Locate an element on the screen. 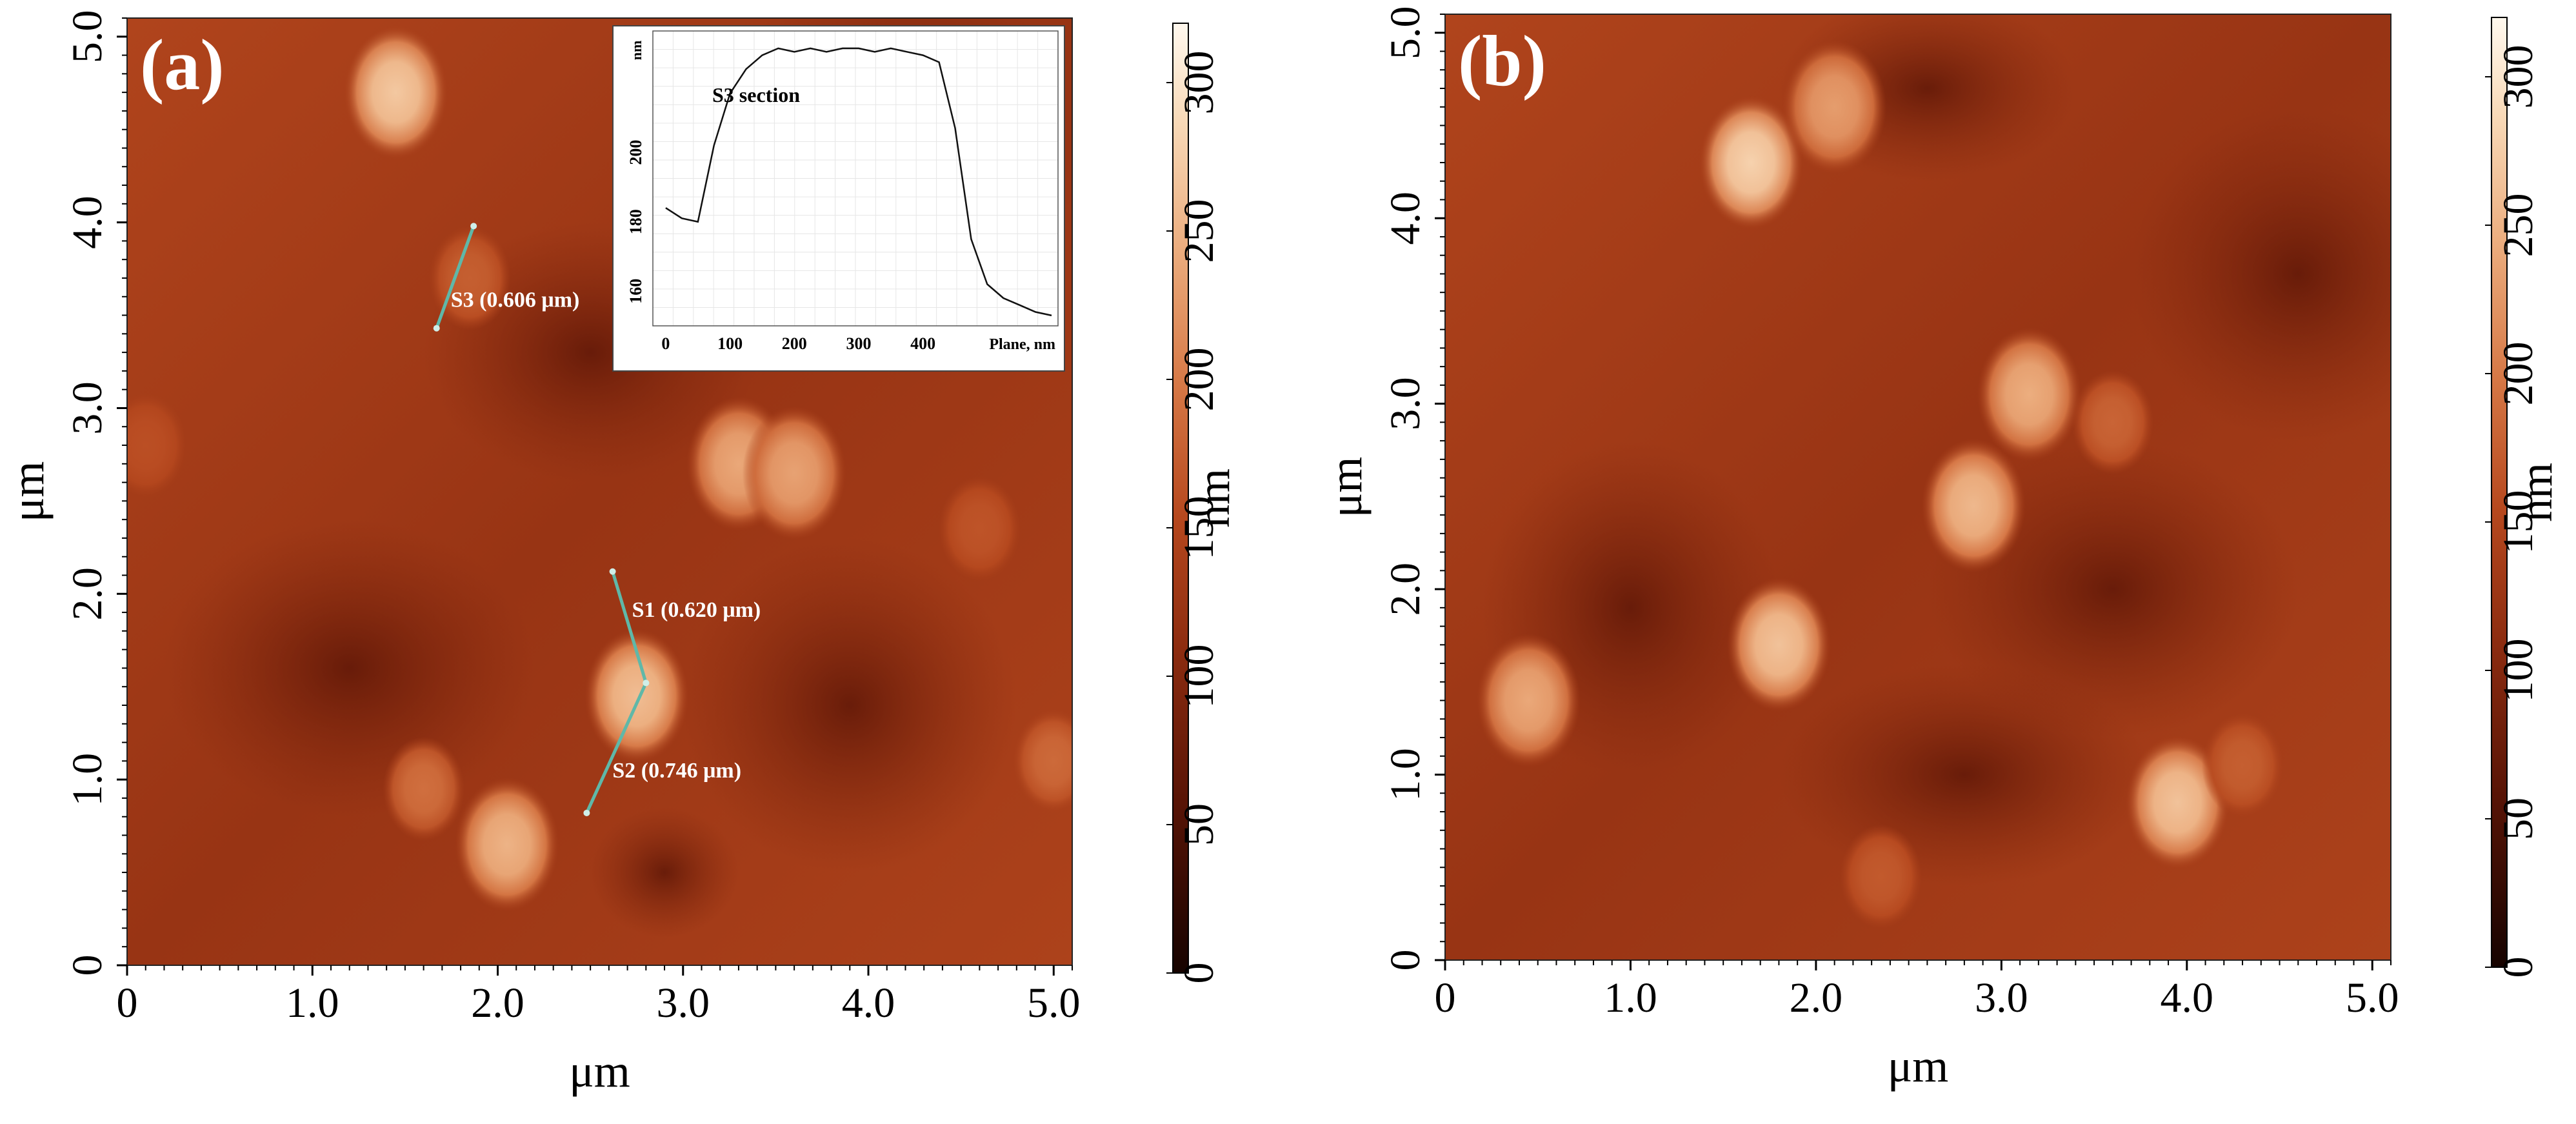 Image resolution: width=2576 pixels, height=1124 pixels. inset-series-line is located at coordinates (858, 182).